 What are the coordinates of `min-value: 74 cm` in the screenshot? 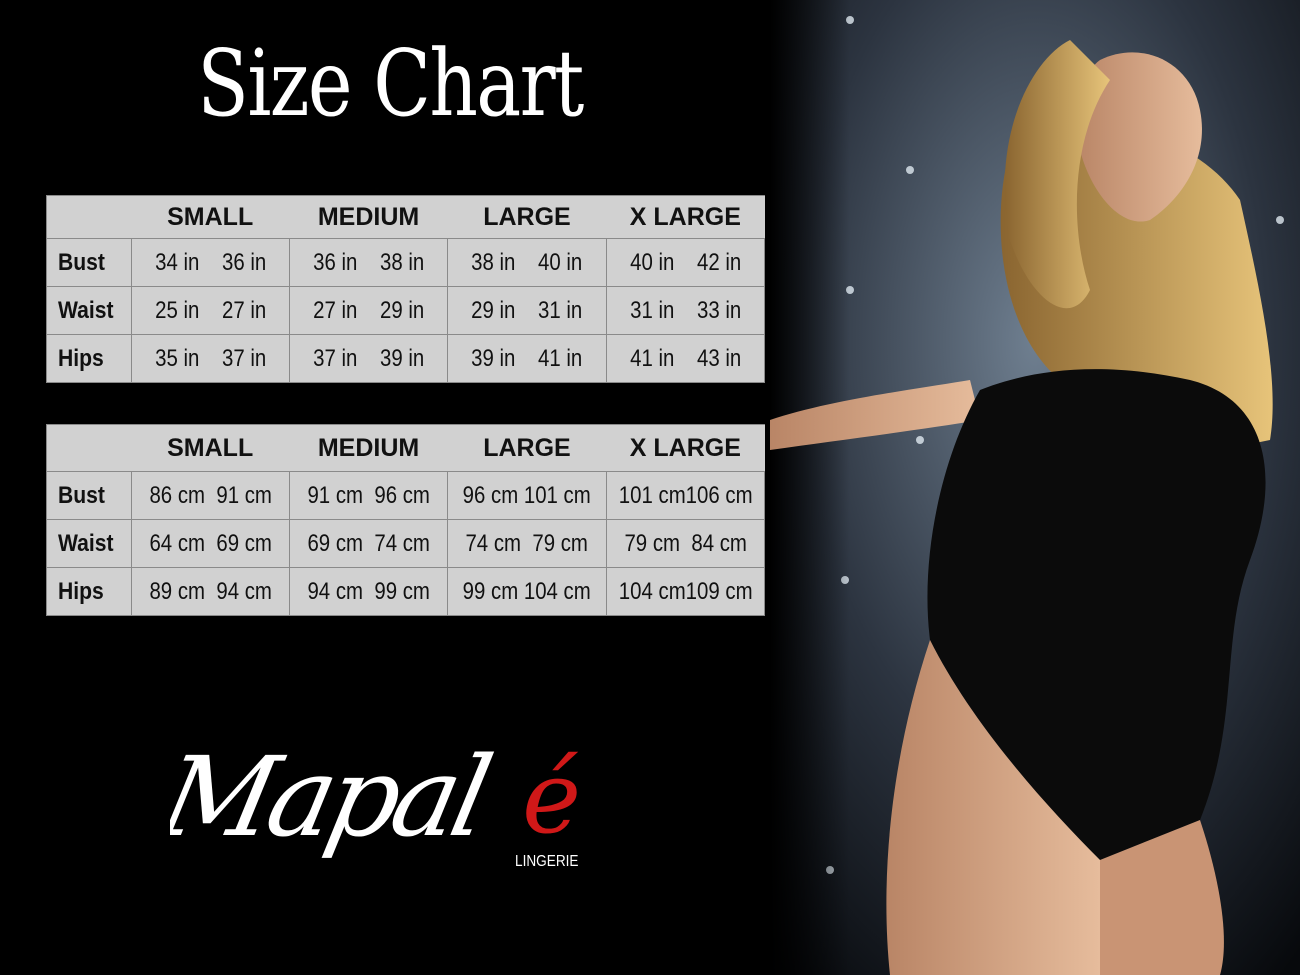 It's located at (493, 543).